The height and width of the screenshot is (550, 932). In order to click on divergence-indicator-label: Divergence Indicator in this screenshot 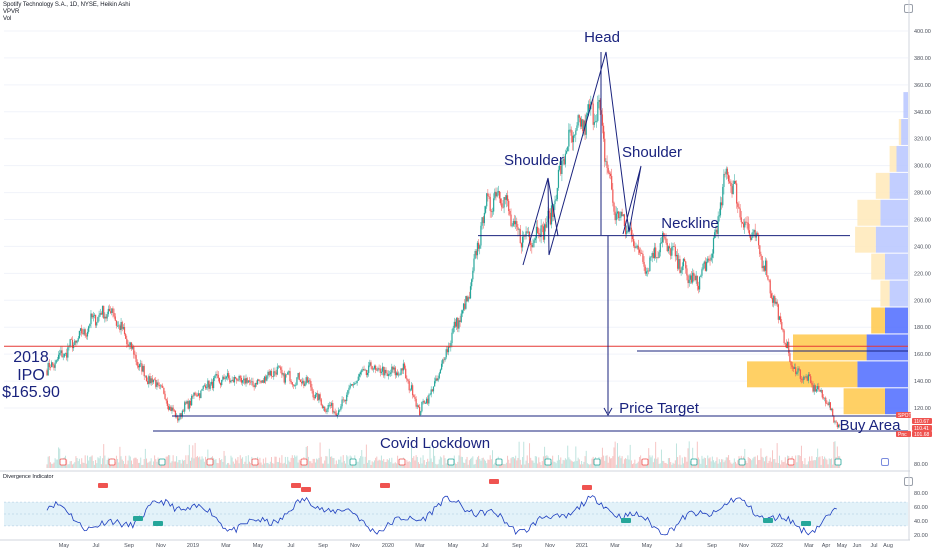, I will do `click(28, 477)`.